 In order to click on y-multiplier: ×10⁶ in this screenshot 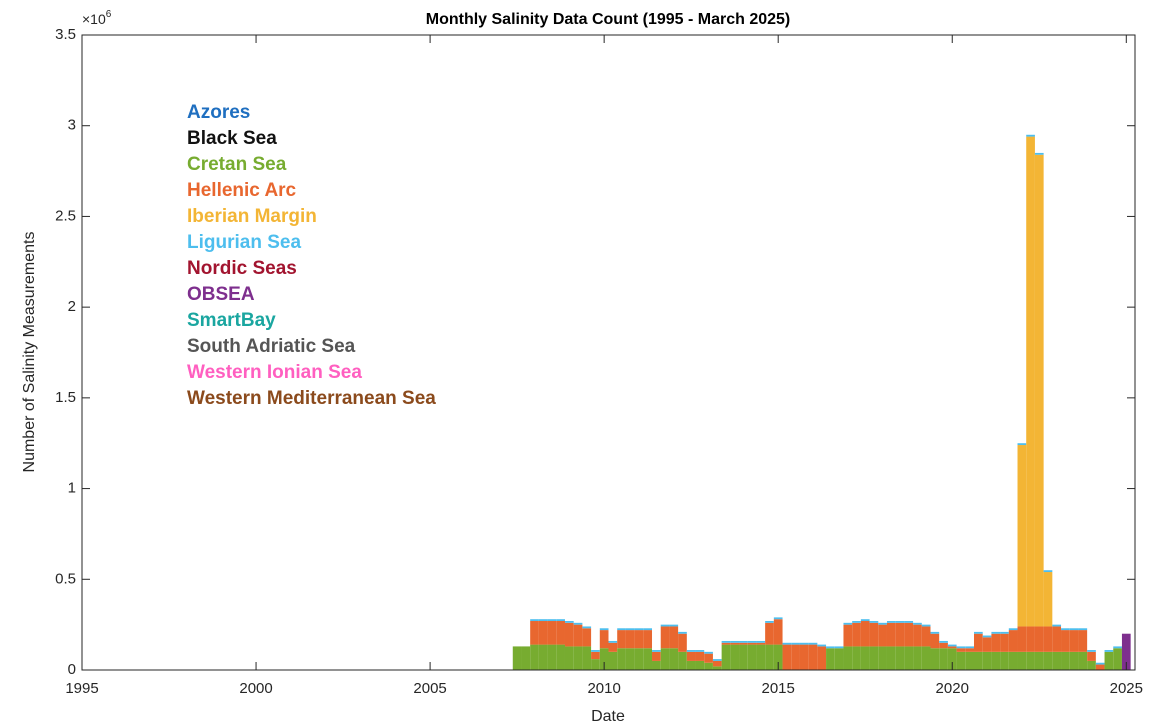, I will do `click(97, 18)`.